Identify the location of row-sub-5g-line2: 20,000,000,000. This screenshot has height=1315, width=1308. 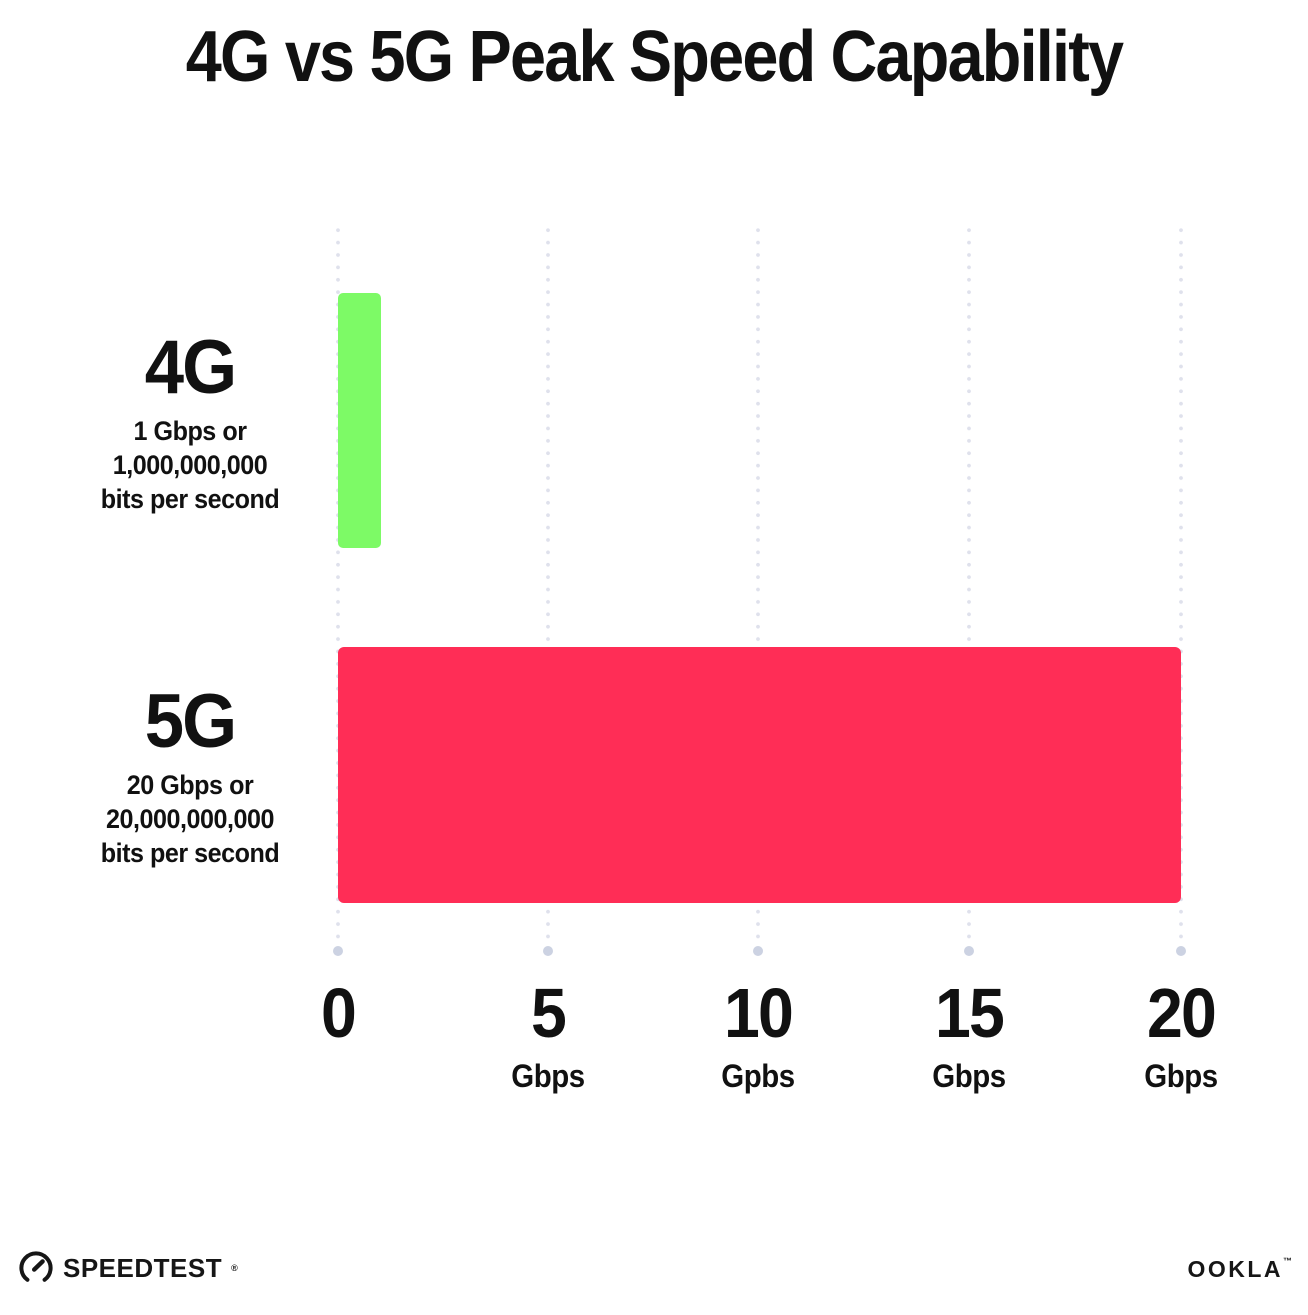
(190, 819).